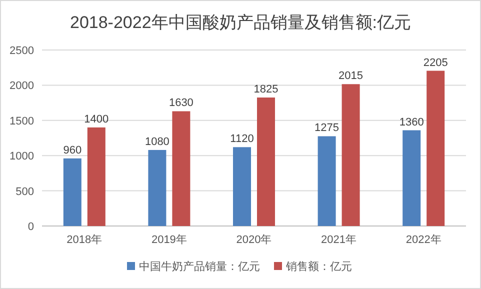 The image size is (481, 289). I want to click on data-label: 1120, so click(242, 139).